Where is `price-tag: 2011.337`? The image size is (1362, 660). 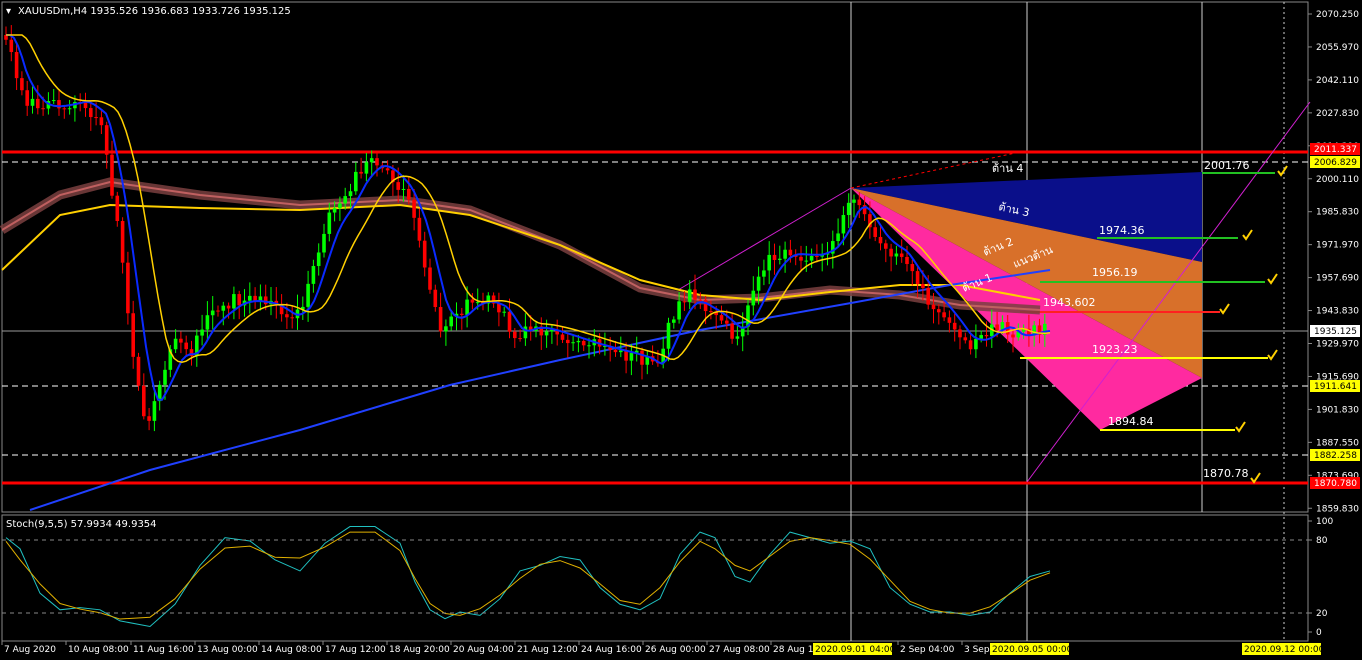
price-tag: 2011.337 is located at coordinates (1335, 150).